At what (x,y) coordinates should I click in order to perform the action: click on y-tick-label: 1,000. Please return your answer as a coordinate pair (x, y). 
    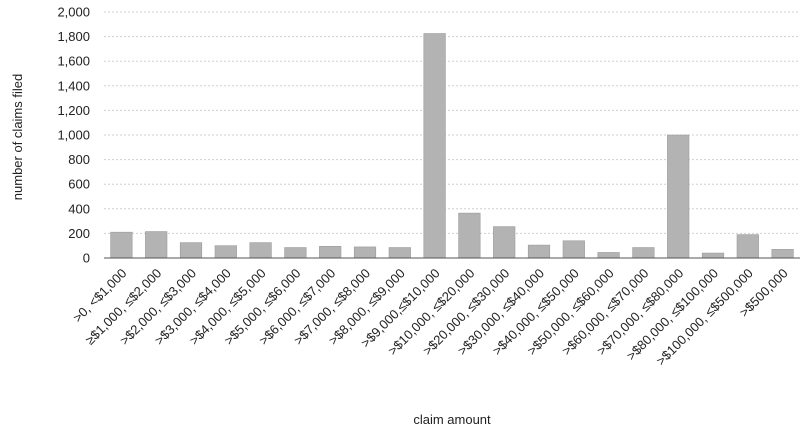
    Looking at the image, I should click on (73, 135).